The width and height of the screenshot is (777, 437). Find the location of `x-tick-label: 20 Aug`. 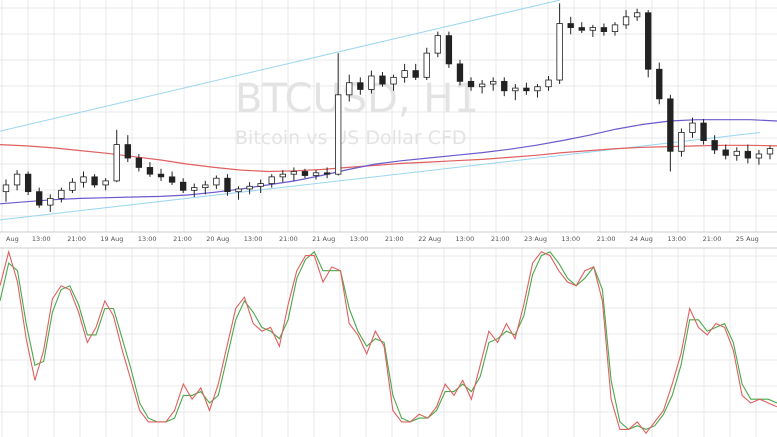

x-tick-label: 20 Aug is located at coordinates (217, 239).